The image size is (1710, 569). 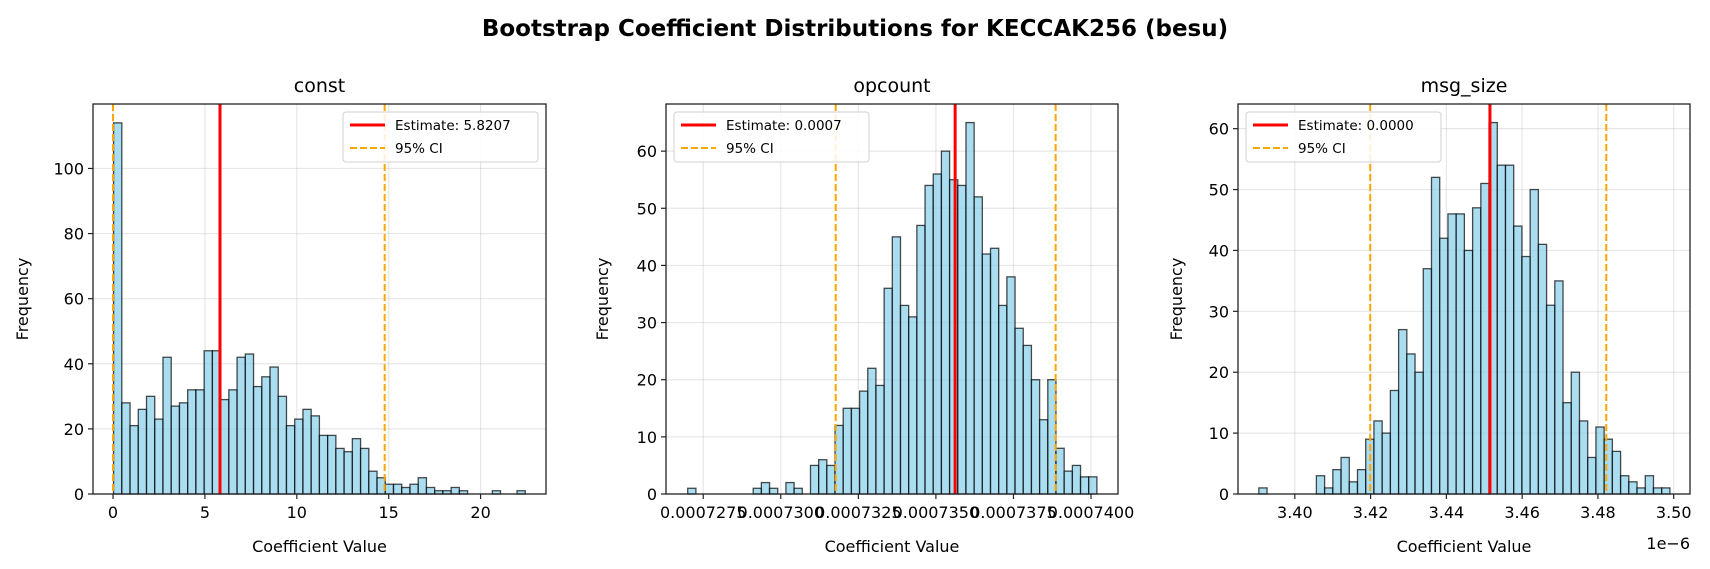 What do you see at coordinates (319, 86) in the screenshot?
I see `subplot-title: const` at bounding box center [319, 86].